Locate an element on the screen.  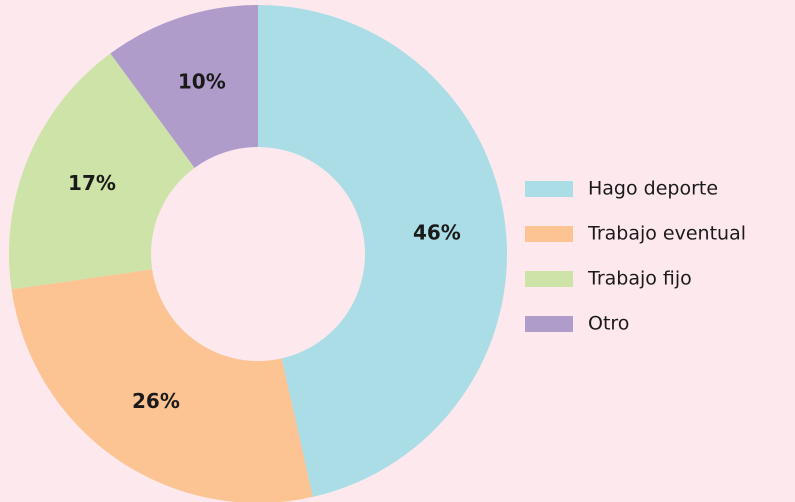
legend-label: Trabajo fijo is located at coordinates (639, 279).